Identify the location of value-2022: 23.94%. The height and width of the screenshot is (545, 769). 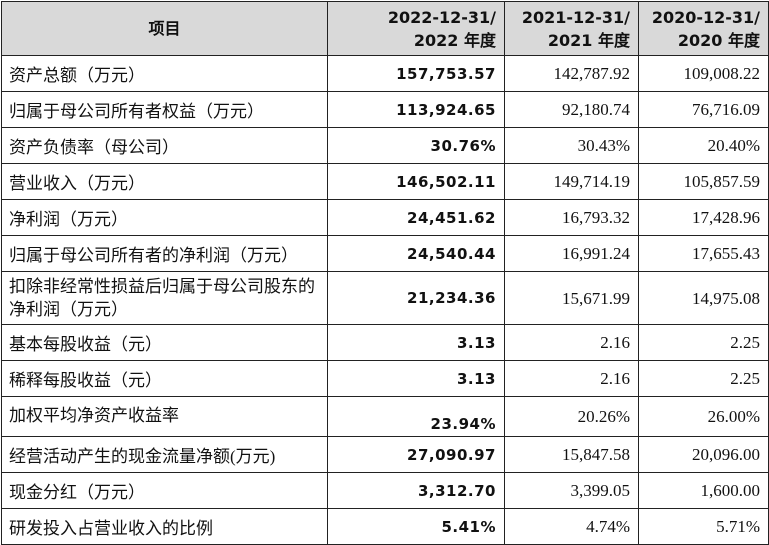
(416, 416).